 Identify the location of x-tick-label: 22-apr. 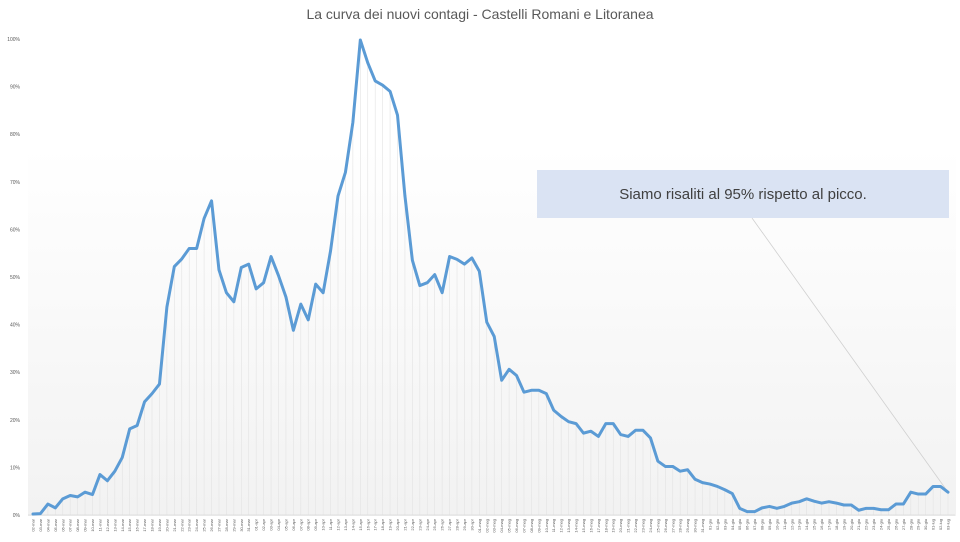
(412, 524).